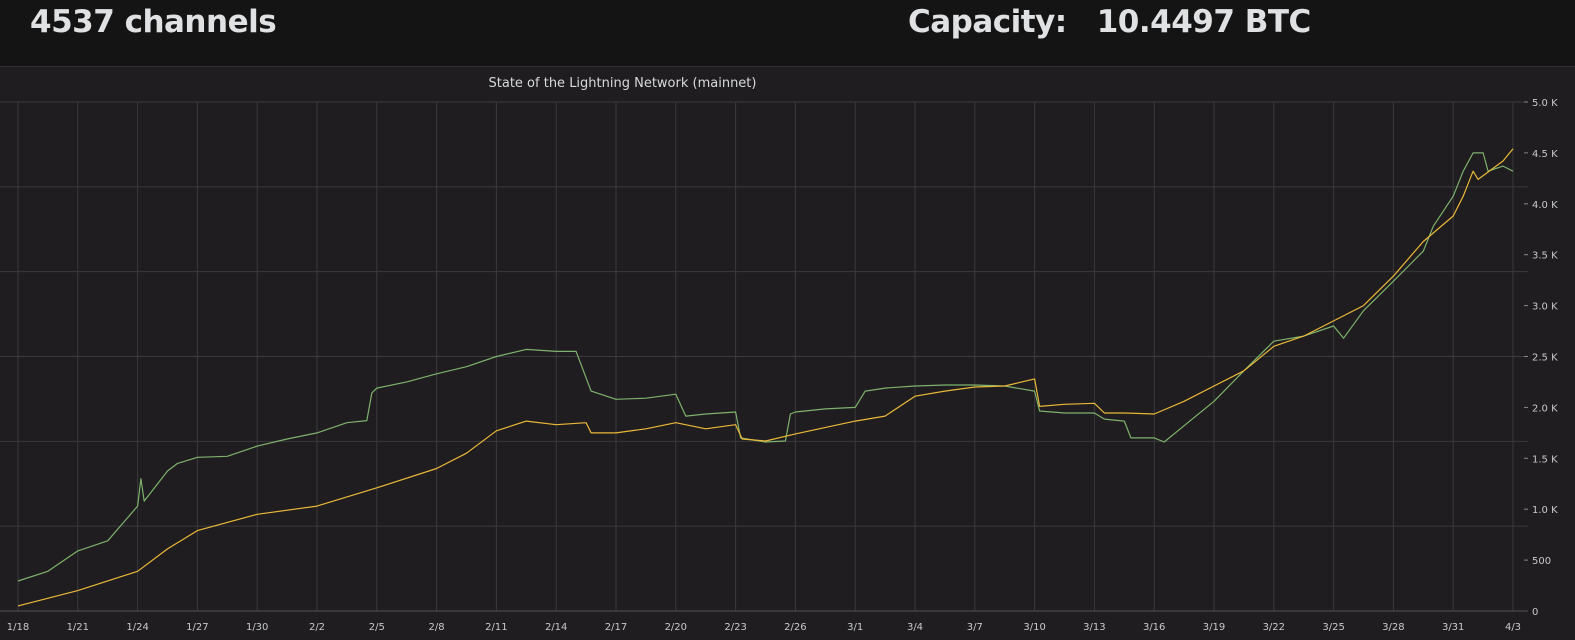  What do you see at coordinates (1214, 627) in the screenshot?
I see `x-tick-label: 3/19` at bounding box center [1214, 627].